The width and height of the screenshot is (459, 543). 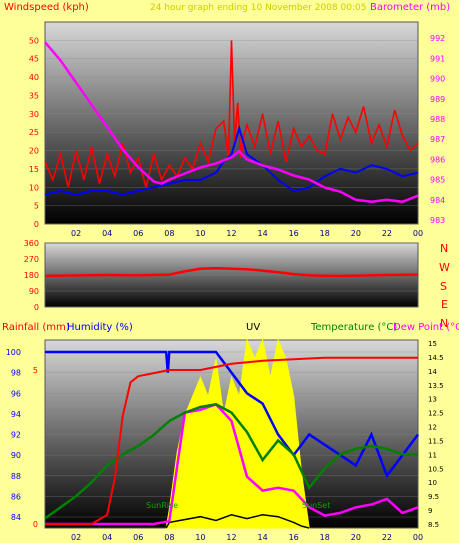 What do you see at coordinates (437, 200) in the screenshot?
I see `baro-y-tick-label: 984` at bounding box center [437, 200].